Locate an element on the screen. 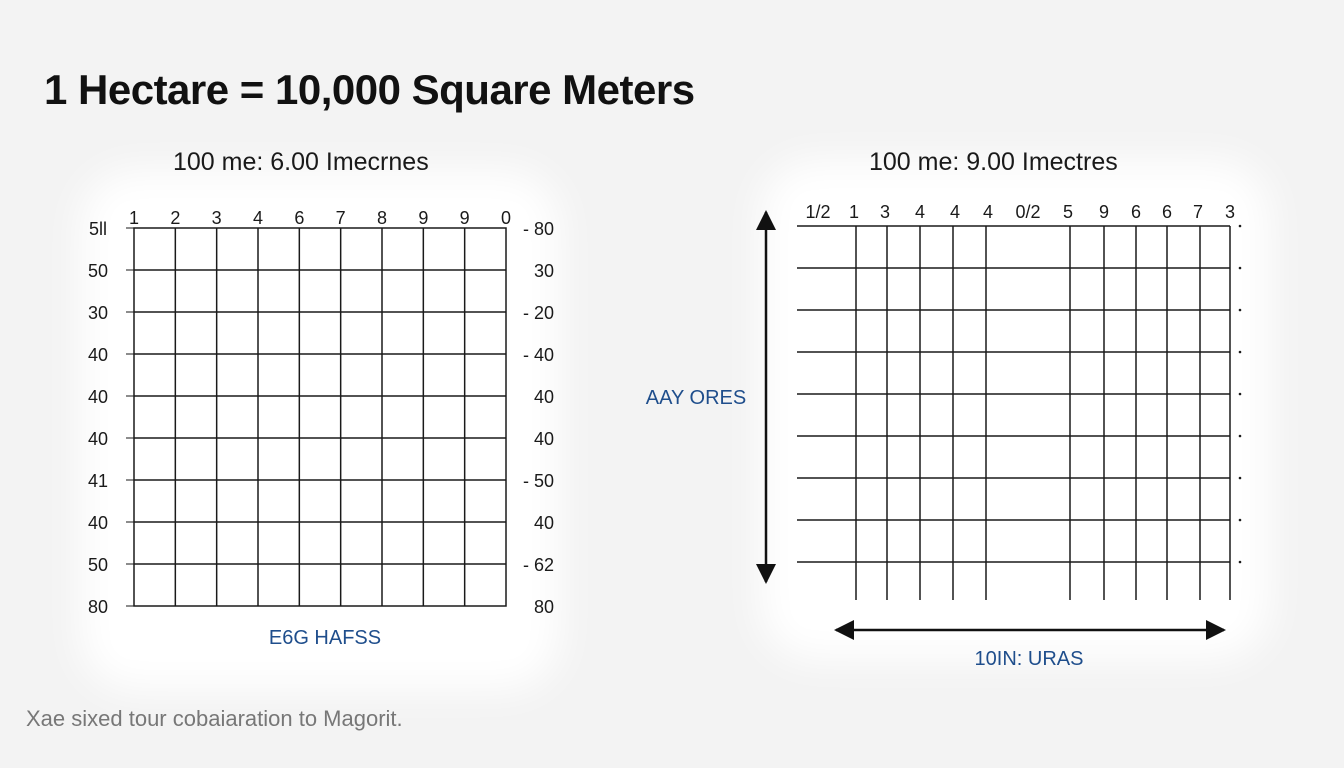  right-top-label: 7 is located at coordinates (1198, 212).